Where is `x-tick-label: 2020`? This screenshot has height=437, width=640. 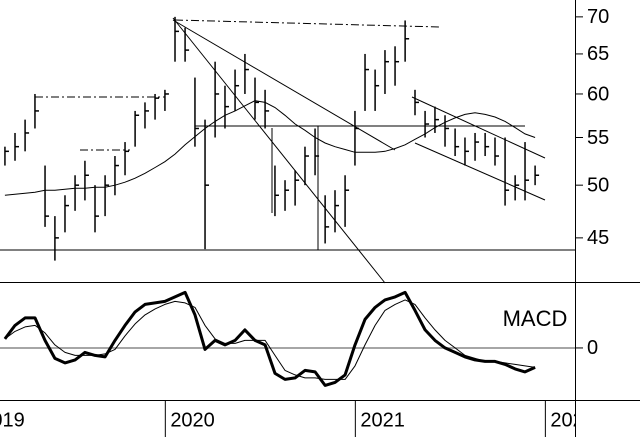
x-tick-label: 2020 is located at coordinates (192, 420).